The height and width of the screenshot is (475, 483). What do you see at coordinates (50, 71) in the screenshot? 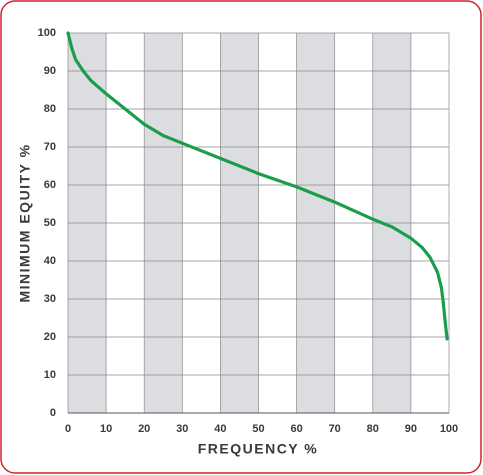
I see `y-tick-label: 90` at bounding box center [50, 71].